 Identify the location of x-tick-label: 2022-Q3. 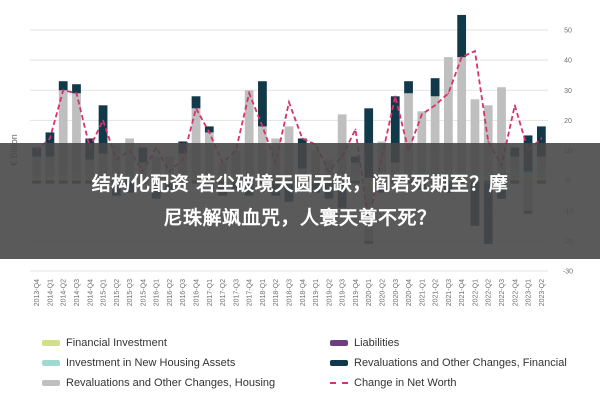
(502, 292).